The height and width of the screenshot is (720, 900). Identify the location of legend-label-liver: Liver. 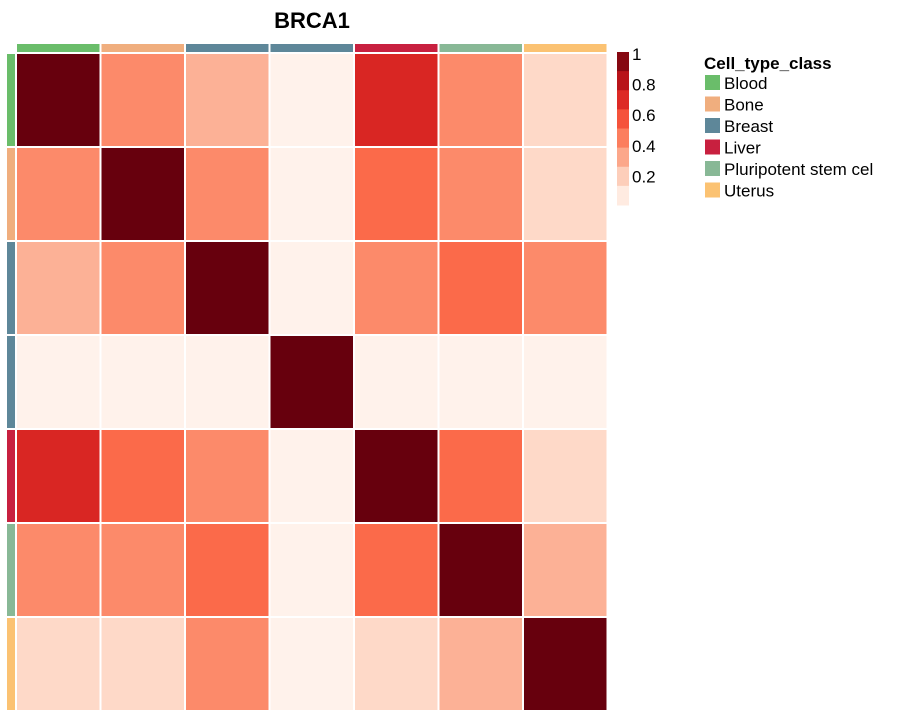
(742, 148).